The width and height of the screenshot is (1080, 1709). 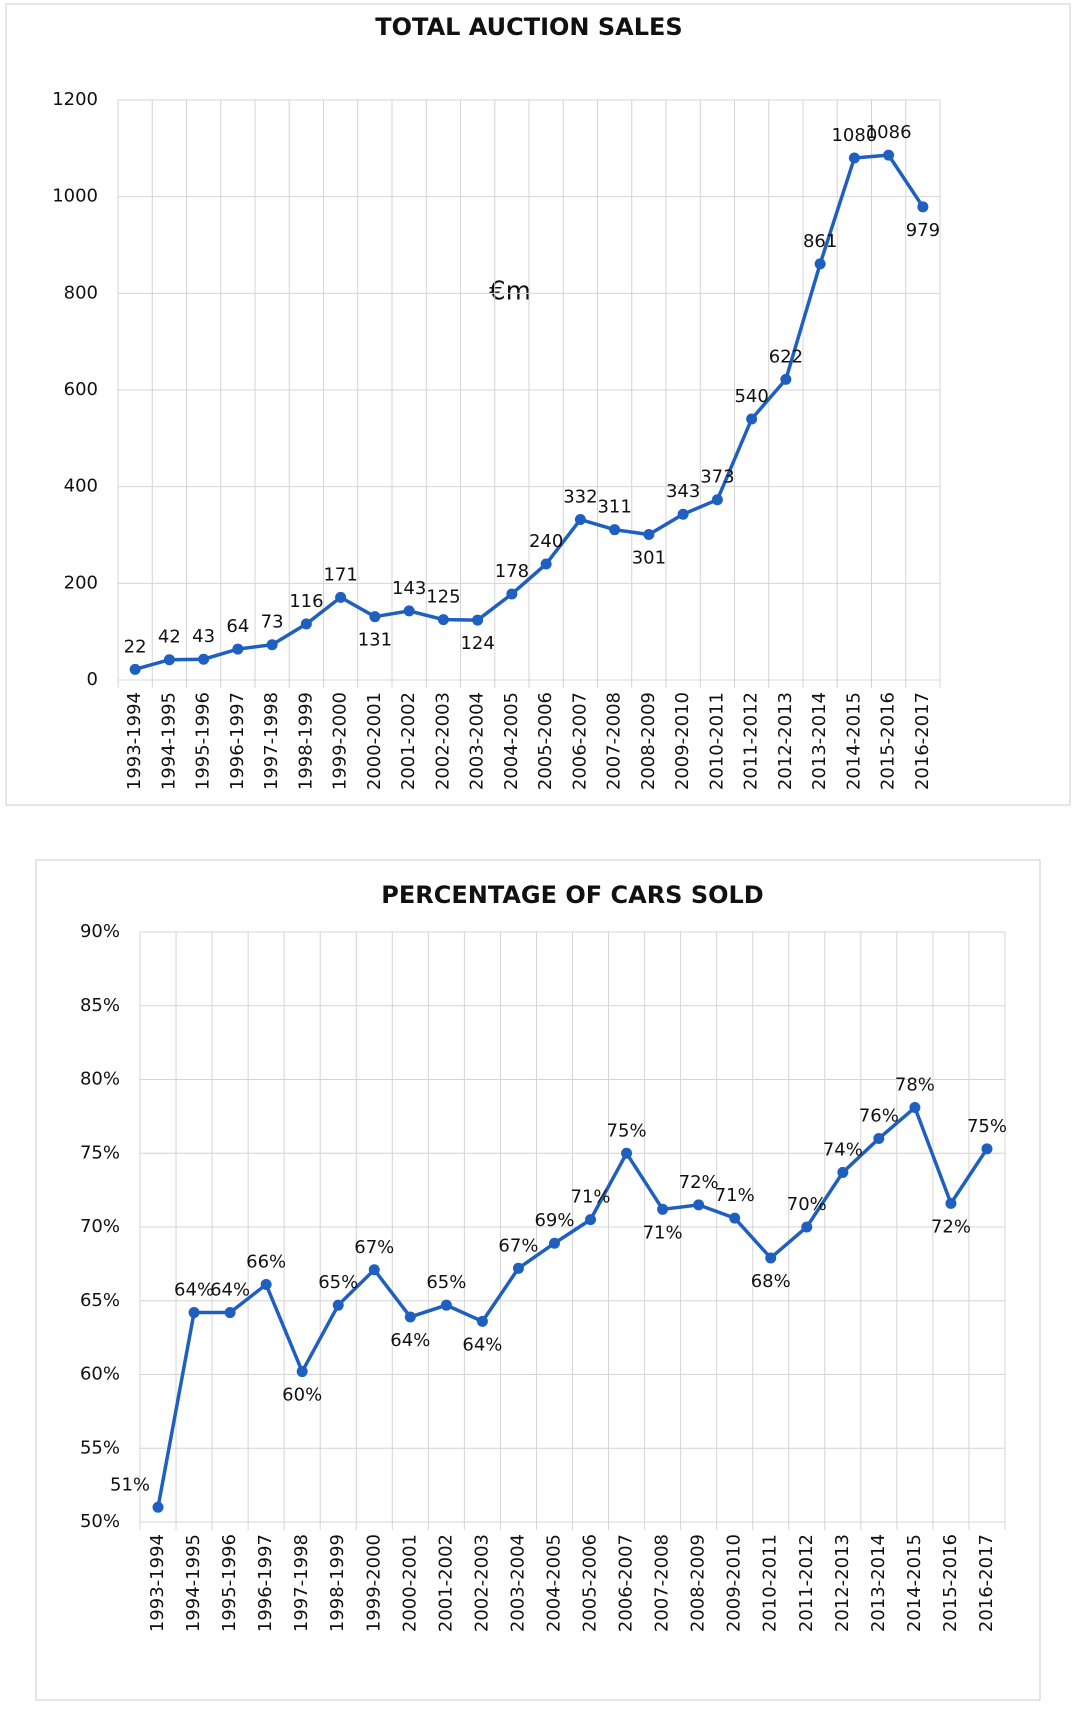 What do you see at coordinates (375, 640) in the screenshot?
I see `value-label: 131` at bounding box center [375, 640].